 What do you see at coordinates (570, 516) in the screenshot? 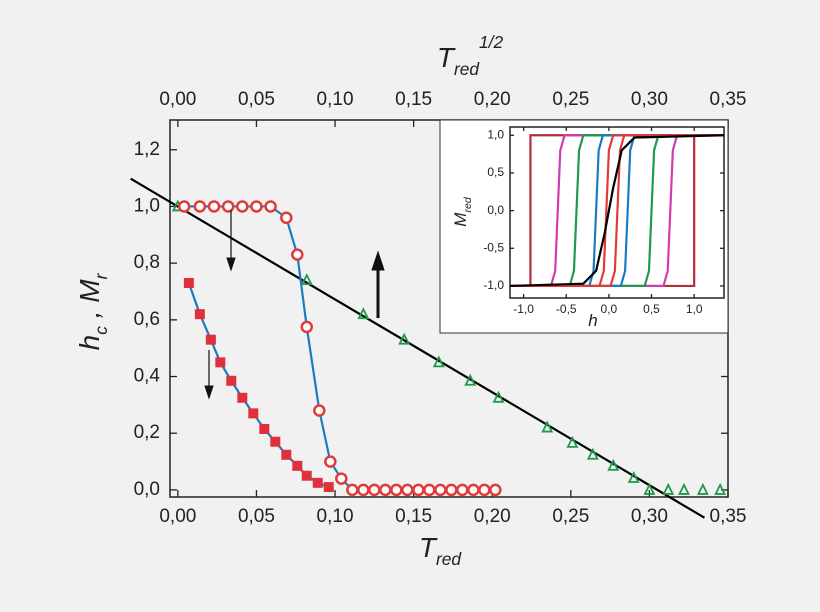
I see `x-tick-label: 0,25` at bounding box center [570, 516].